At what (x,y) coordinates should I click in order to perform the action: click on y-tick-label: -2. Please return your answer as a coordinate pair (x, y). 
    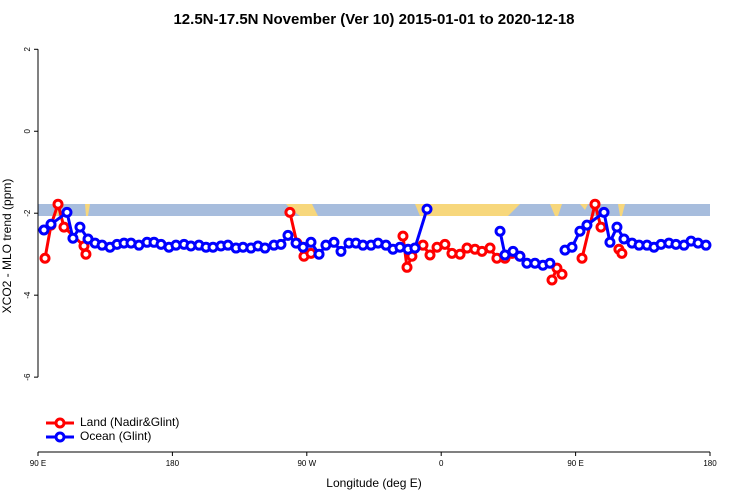
    Looking at the image, I should click on (27, 213).